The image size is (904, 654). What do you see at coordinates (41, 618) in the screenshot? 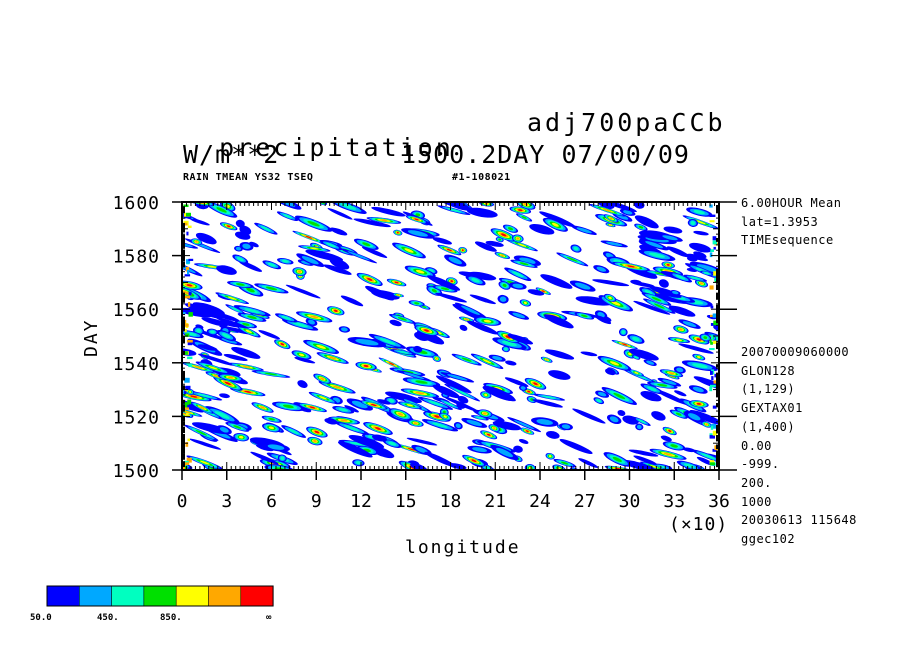
I see `colorbar-label: 50.0` at bounding box center [41, 618].